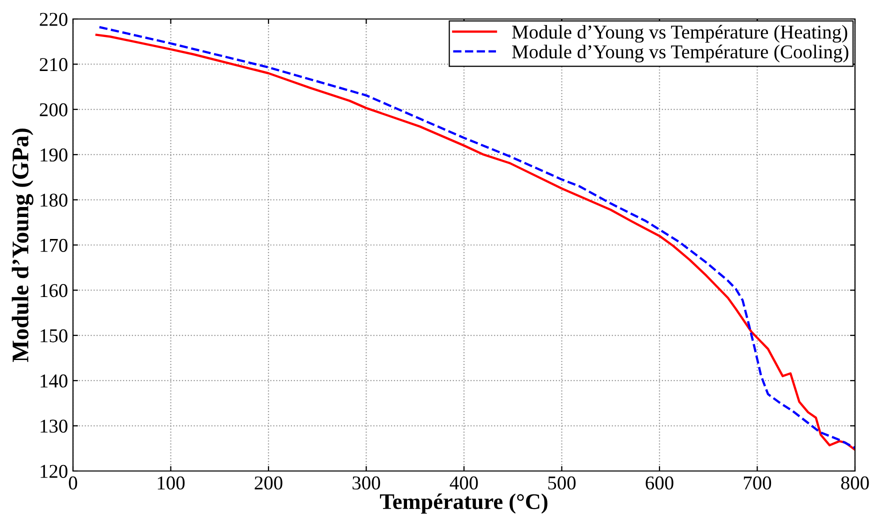 The width and height of the screenshot is (872, 521). What do you see at coordinates (660, 483) in the screenshot?
I see `x-tick-label: 600` at bounding box center [660, 483].